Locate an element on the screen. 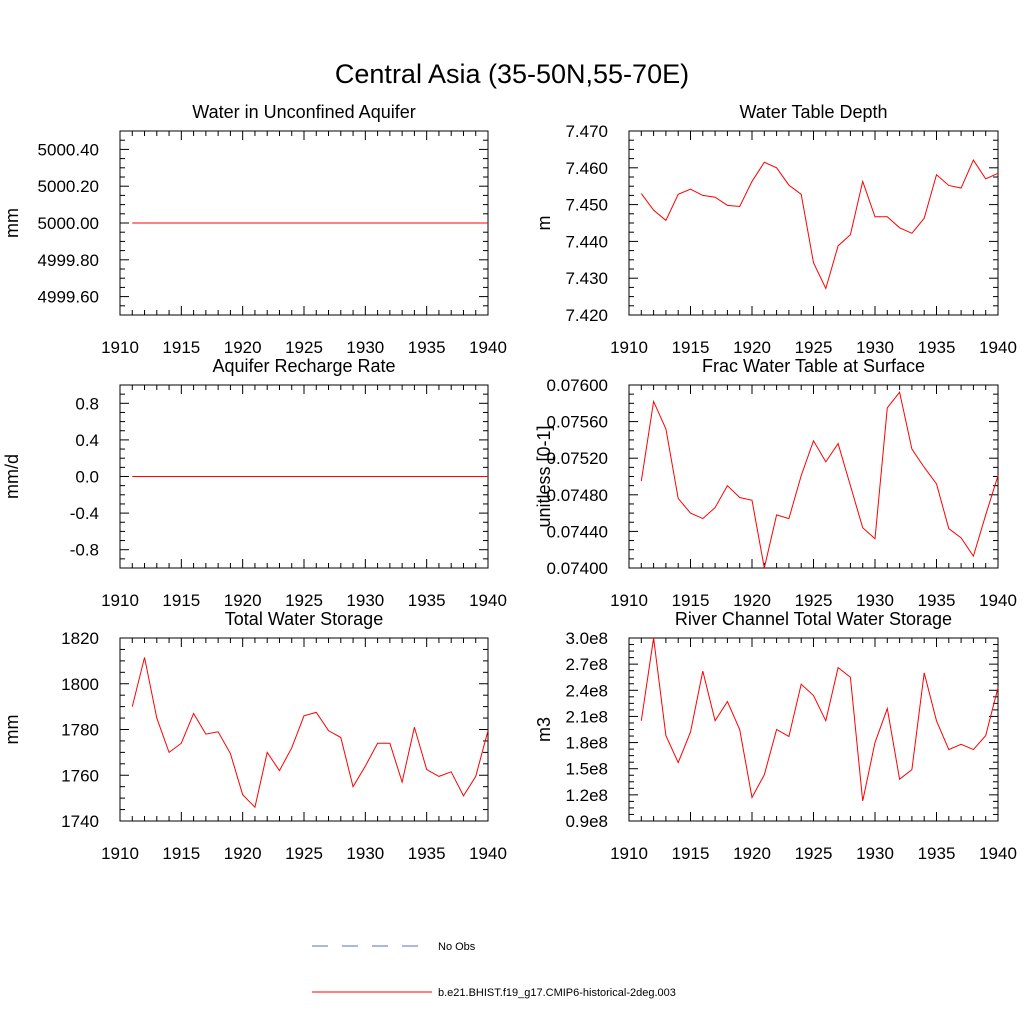  y-tick-label: 5000.40 is located at coordinates (68, 149).